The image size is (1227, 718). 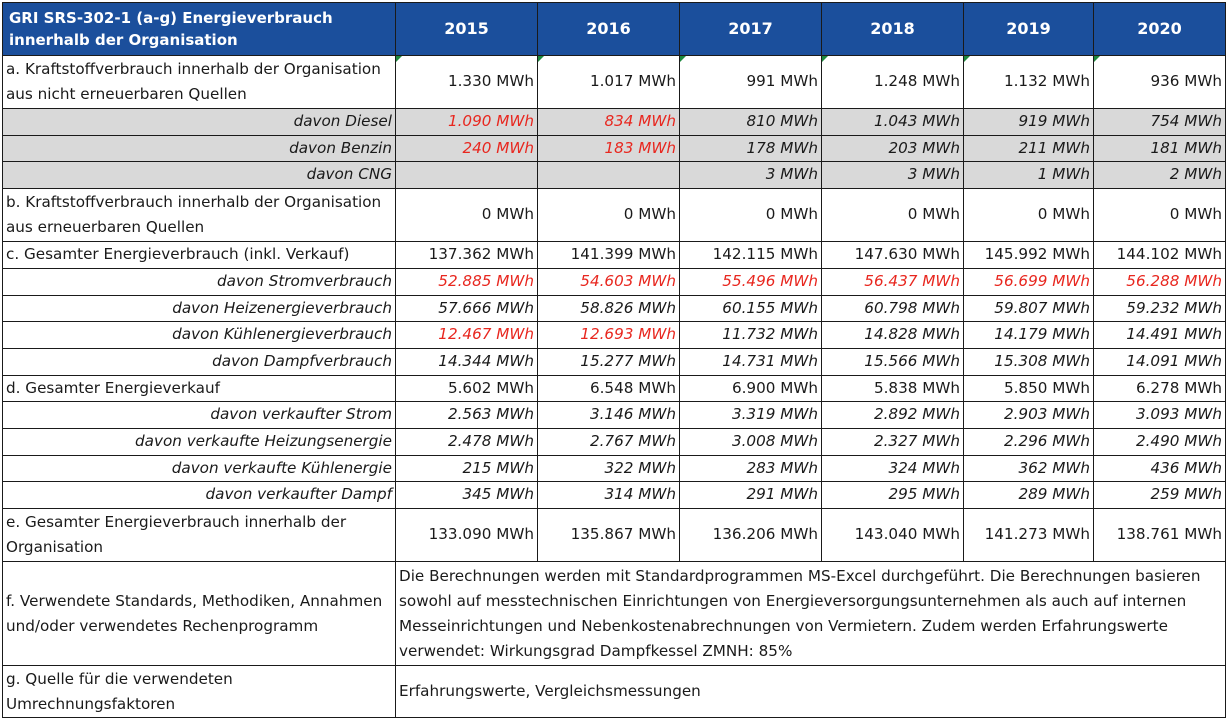 What do you see at coordinates (608, 281) in the screenshot?
I see `value-cell: 54.603 MWh` at bounding box center [608, 281].